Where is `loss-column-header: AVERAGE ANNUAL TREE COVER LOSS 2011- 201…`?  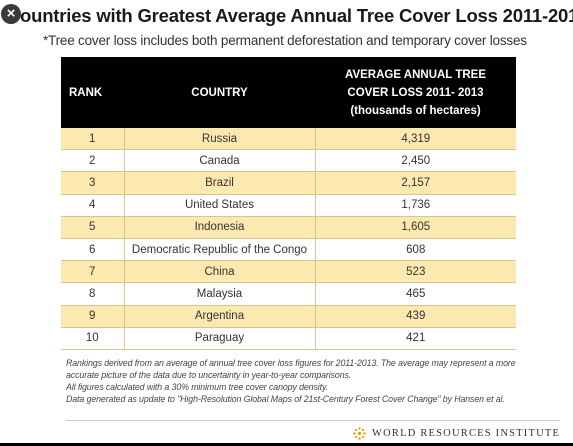
loss-column-header: AVERAGE ANNUAL TREE COVER LOSS 2011- 201… is located at coordinates (415, 92).